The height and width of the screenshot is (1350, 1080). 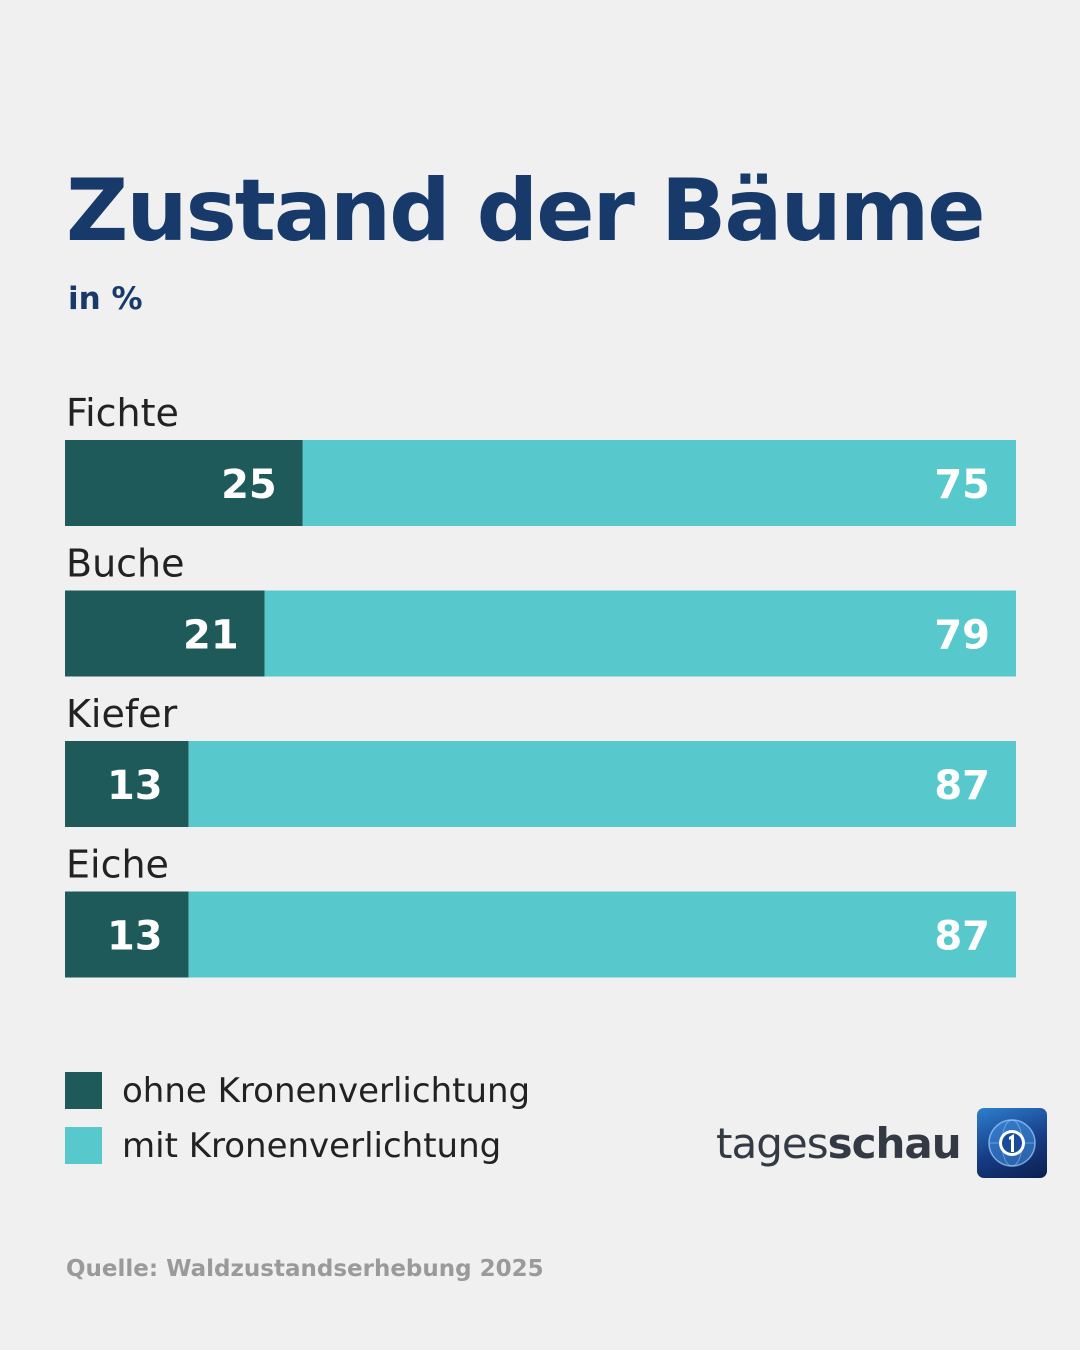 I want to click on brand-text-bold: schau, so click(x=894, y=1143).